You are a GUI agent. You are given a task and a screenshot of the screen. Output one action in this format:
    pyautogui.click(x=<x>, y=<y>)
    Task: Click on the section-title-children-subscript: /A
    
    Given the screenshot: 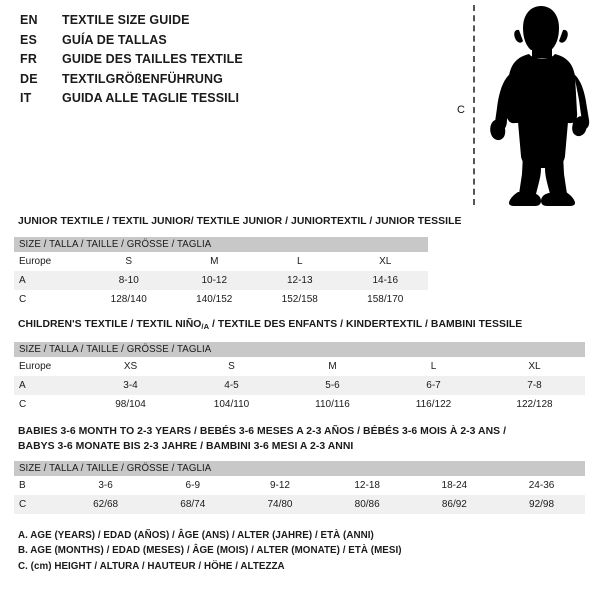 What is the action you would take?
    pyautogui.click(x=205, y=326)
    